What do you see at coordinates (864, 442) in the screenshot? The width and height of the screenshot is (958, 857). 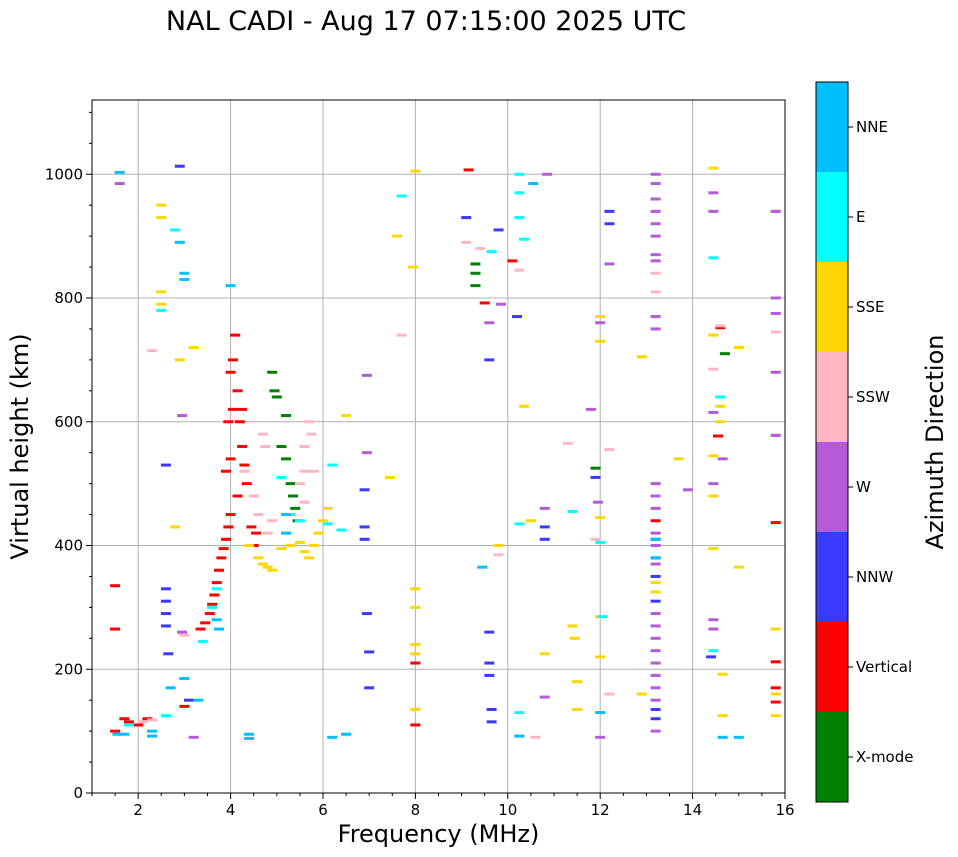 I see `colorbar: X-mode Vertical NNW W SSW SSE E NNE` at bounding box center [864, 442].